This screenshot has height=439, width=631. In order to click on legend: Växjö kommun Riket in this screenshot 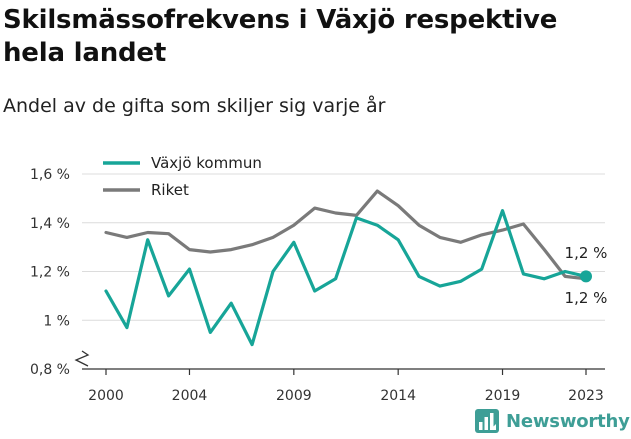, I will do `click(182, 176)`.